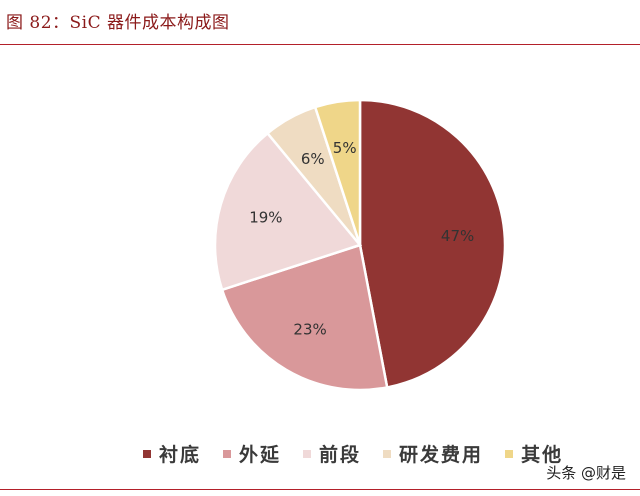 The width and height of the screenshot is (640, 496). What do you see at coordinates (345, 148) in the screenshot?
I see `slice-data-label-4: 5%` at bounding box center [345, 148].